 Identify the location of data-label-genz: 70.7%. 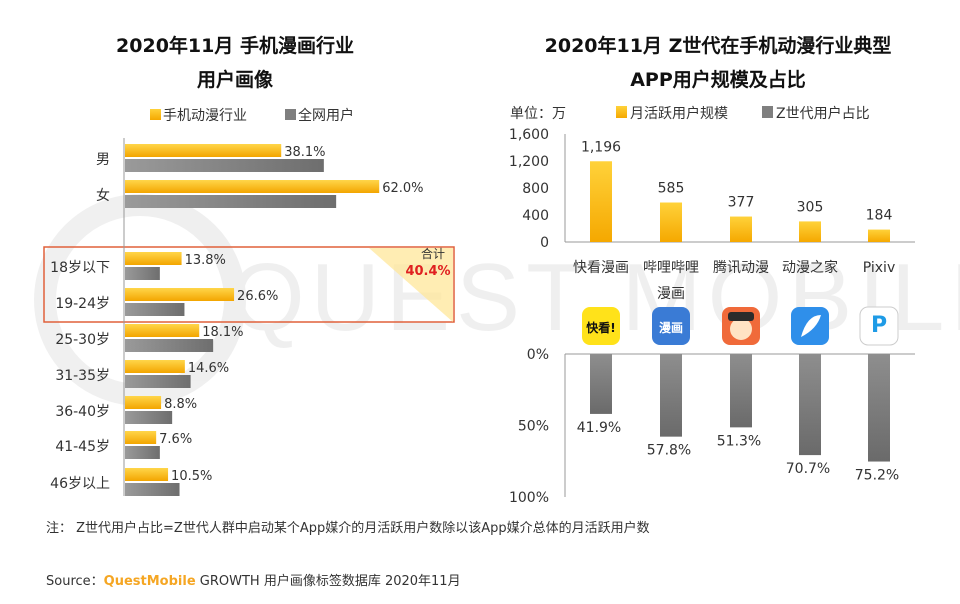
(808, 469).